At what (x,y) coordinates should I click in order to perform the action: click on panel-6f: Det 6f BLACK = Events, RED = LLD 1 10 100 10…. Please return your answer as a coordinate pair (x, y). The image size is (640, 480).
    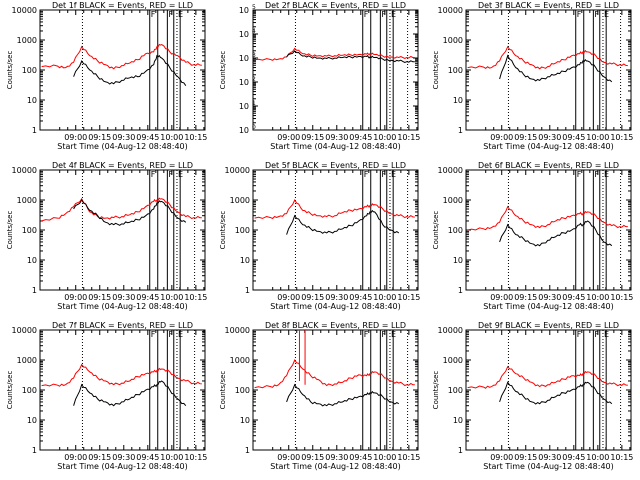
    Looking at the image, I should click on (532, 236).